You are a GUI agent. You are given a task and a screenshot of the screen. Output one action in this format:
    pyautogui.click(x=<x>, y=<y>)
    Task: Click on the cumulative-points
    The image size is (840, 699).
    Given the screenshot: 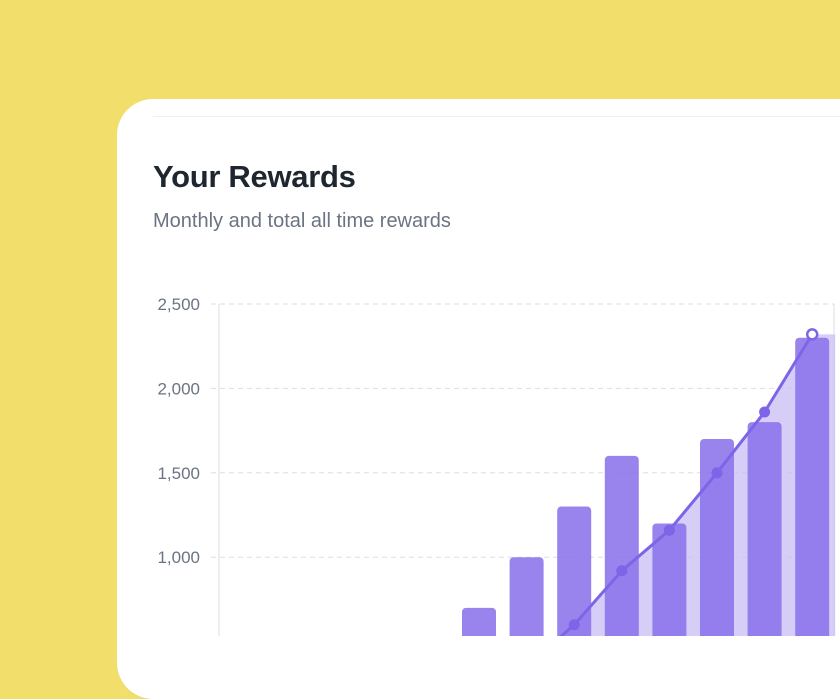 What is the action you would take?
    pyautogui.click(x=693, y=479)
    